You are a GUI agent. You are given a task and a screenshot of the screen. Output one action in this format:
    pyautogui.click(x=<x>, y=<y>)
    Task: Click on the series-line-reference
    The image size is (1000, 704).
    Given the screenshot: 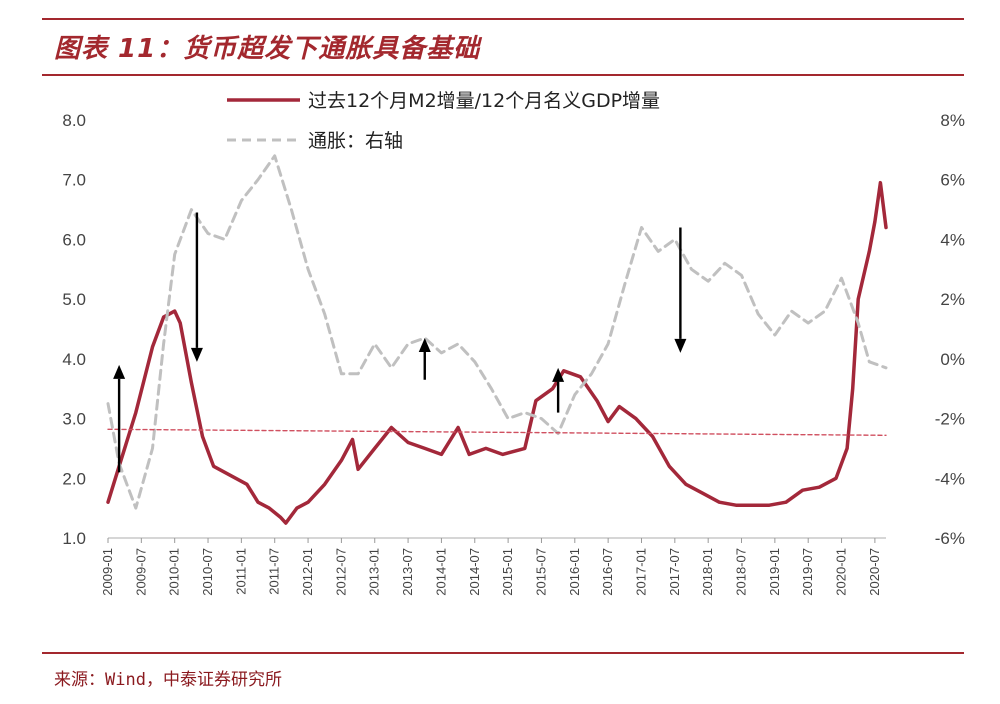 What is the action you would take?
    pyautogui.click(x=497, y=432)
    